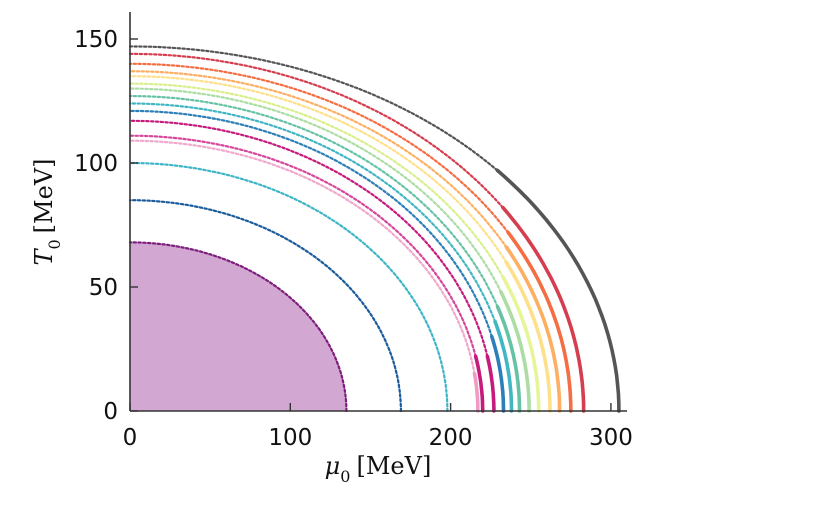  Describe the element at coordinates (130, 438) in the screenshot. I see `x-tick-label-0: 0` at that location.